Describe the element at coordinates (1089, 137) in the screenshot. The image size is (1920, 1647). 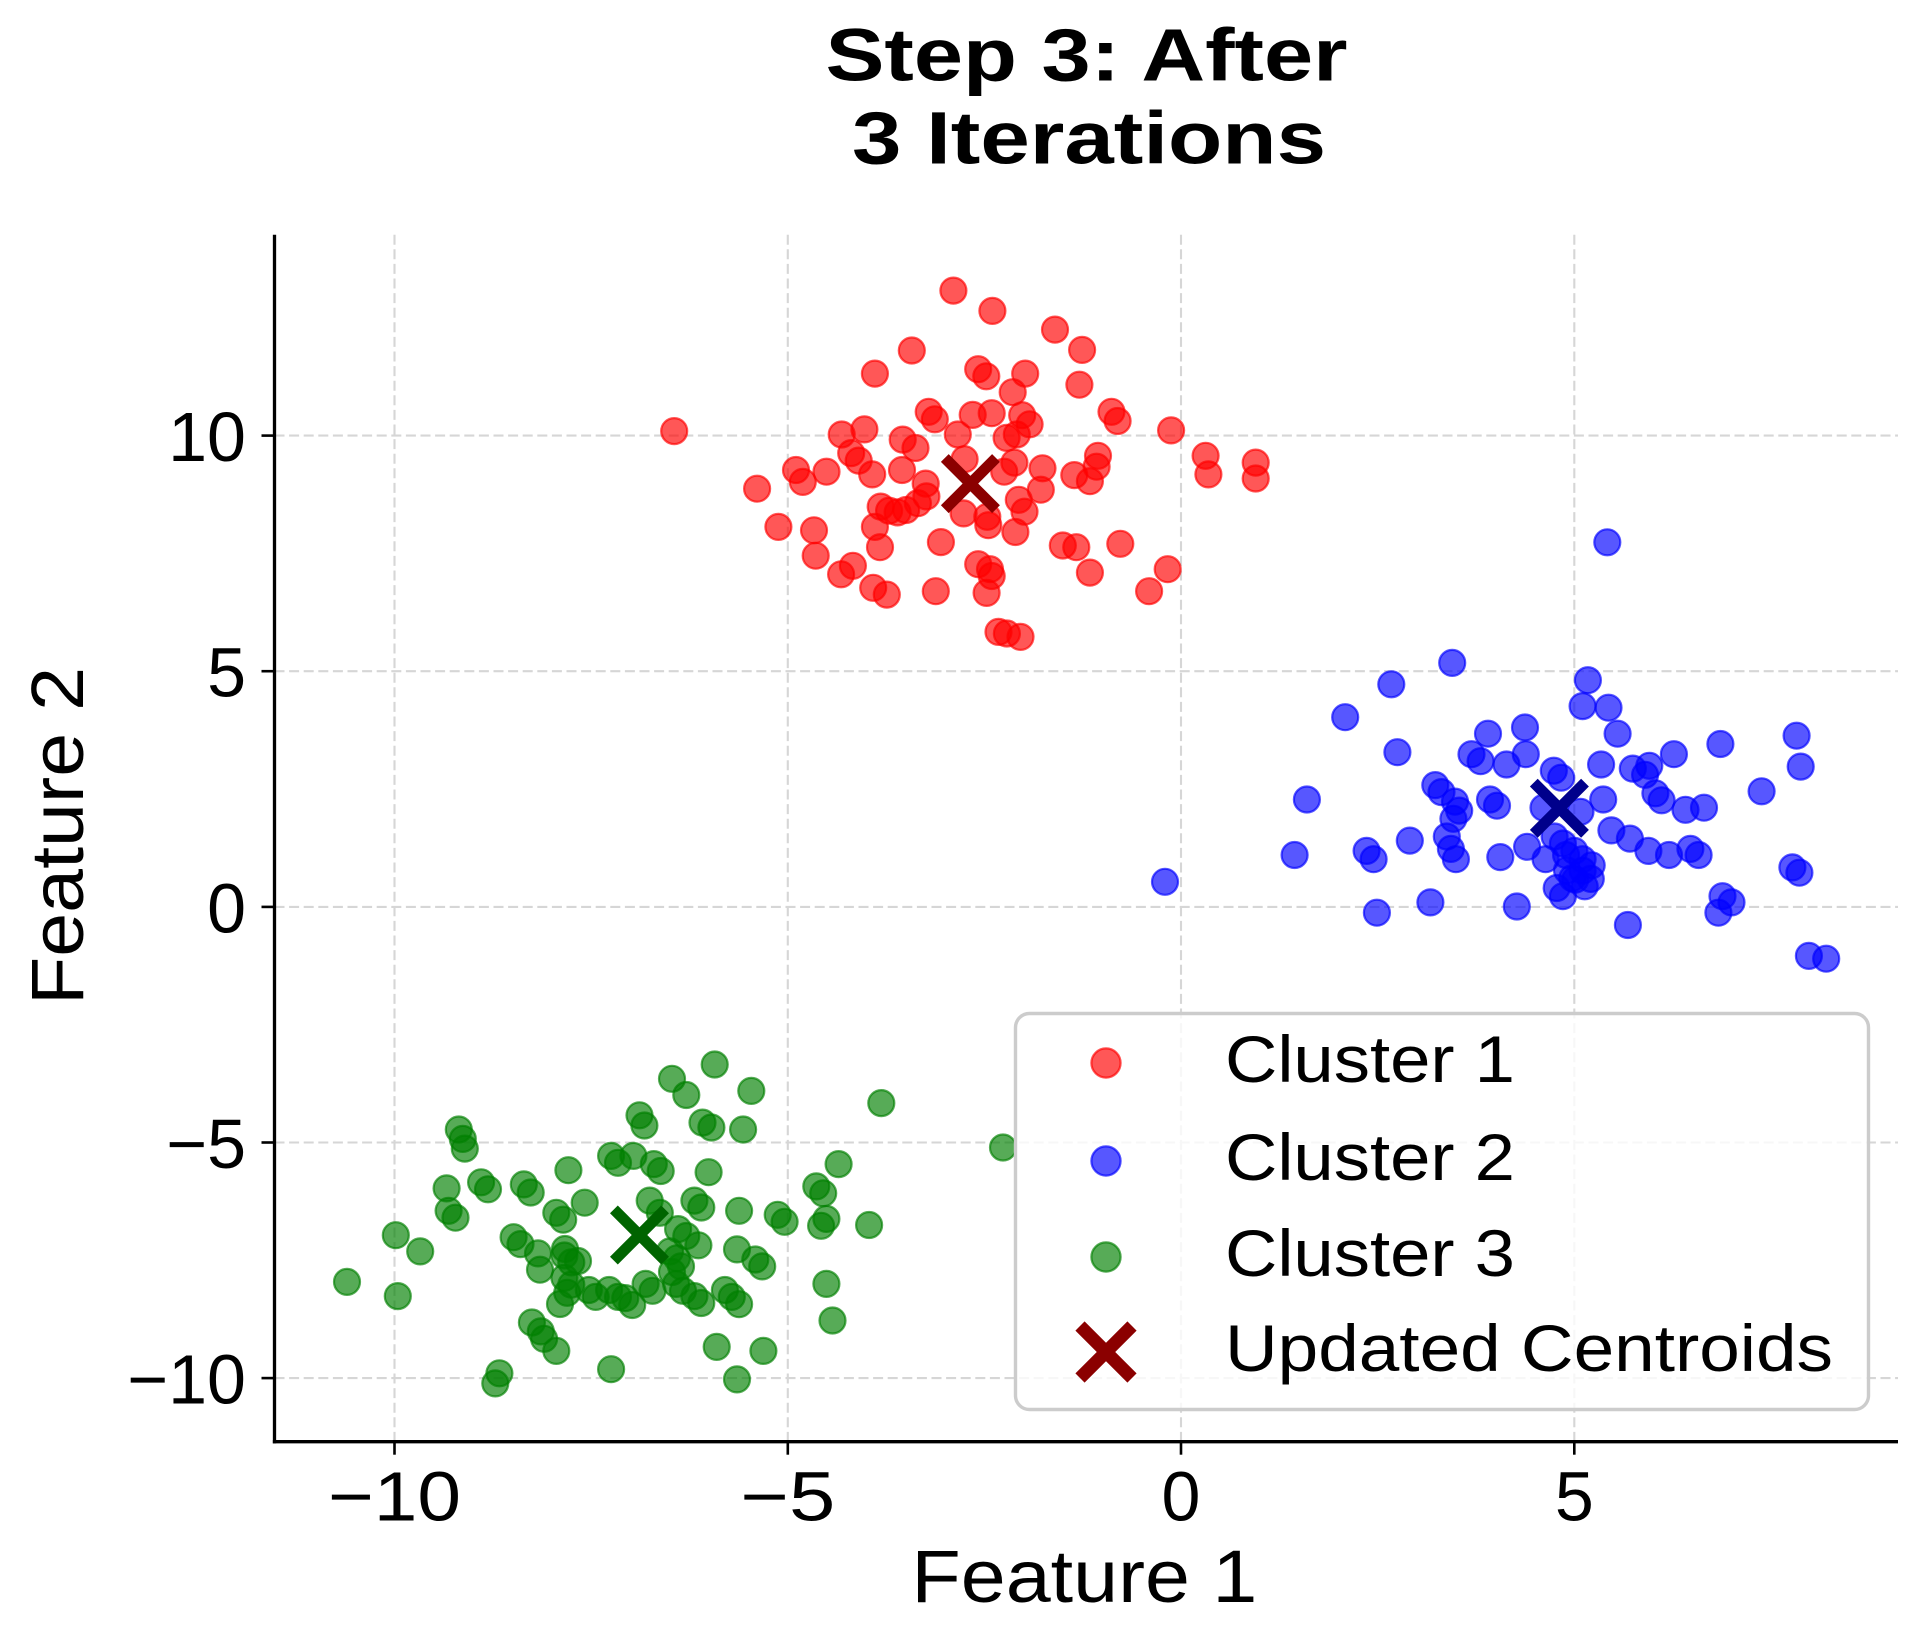
I see `svg-text: 3 Iterations` at that location.